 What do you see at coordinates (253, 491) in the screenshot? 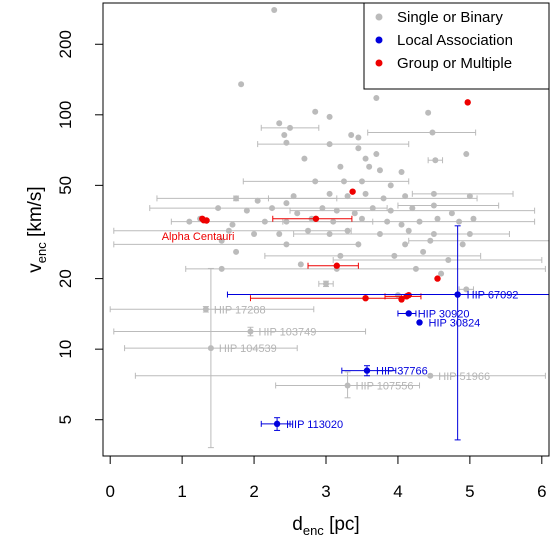
I see `x-tick-label: 2` at bounding box center [253, 491].